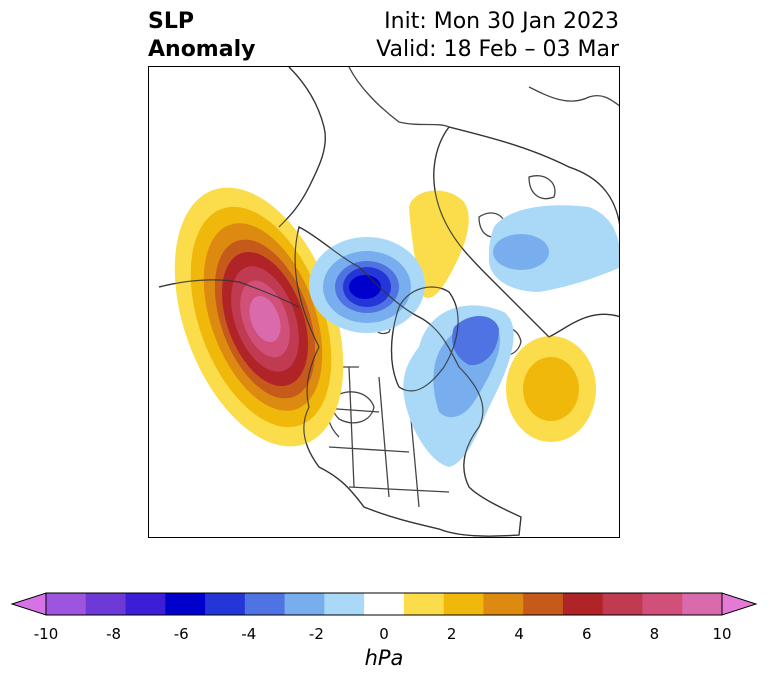 The width and height of the screenshot is (768, 684). What do you see at coordinates (181, 634) in the screenshot?
I see `colorbar-tick-label: -6` at bounding box center [181, 634].